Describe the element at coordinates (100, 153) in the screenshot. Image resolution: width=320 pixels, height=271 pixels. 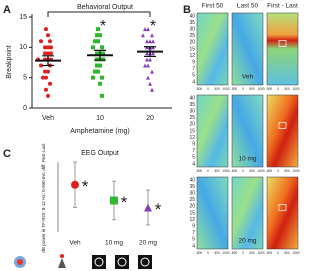
I see `chart-title: EEG Output` at that location.